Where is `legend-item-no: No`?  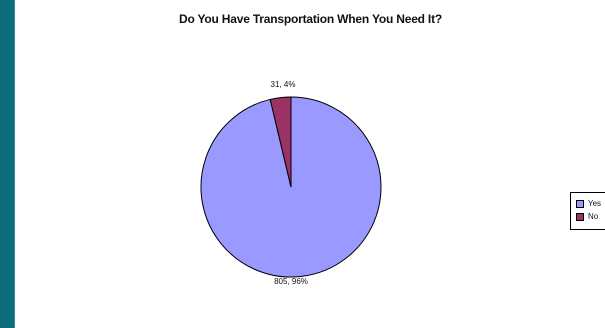
legend-item-no: No is located at coordinates (590, 216).